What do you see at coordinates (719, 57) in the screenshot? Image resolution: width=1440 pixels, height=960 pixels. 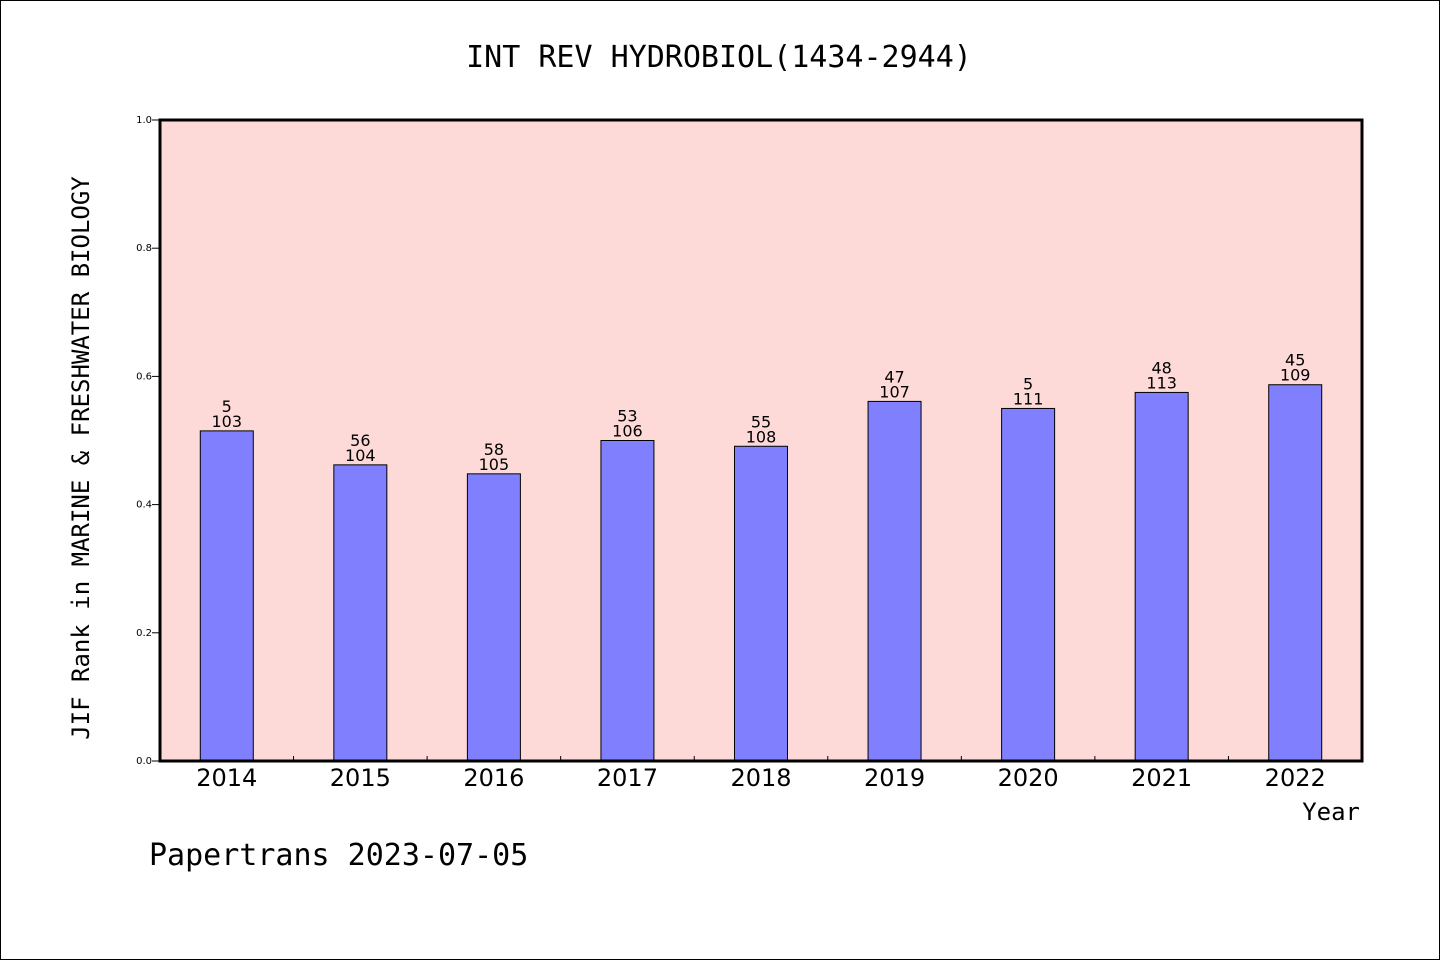 I see `chart-title: INT REV HYDROBIOL(1434-2944)` at bounding box center [719, 57].